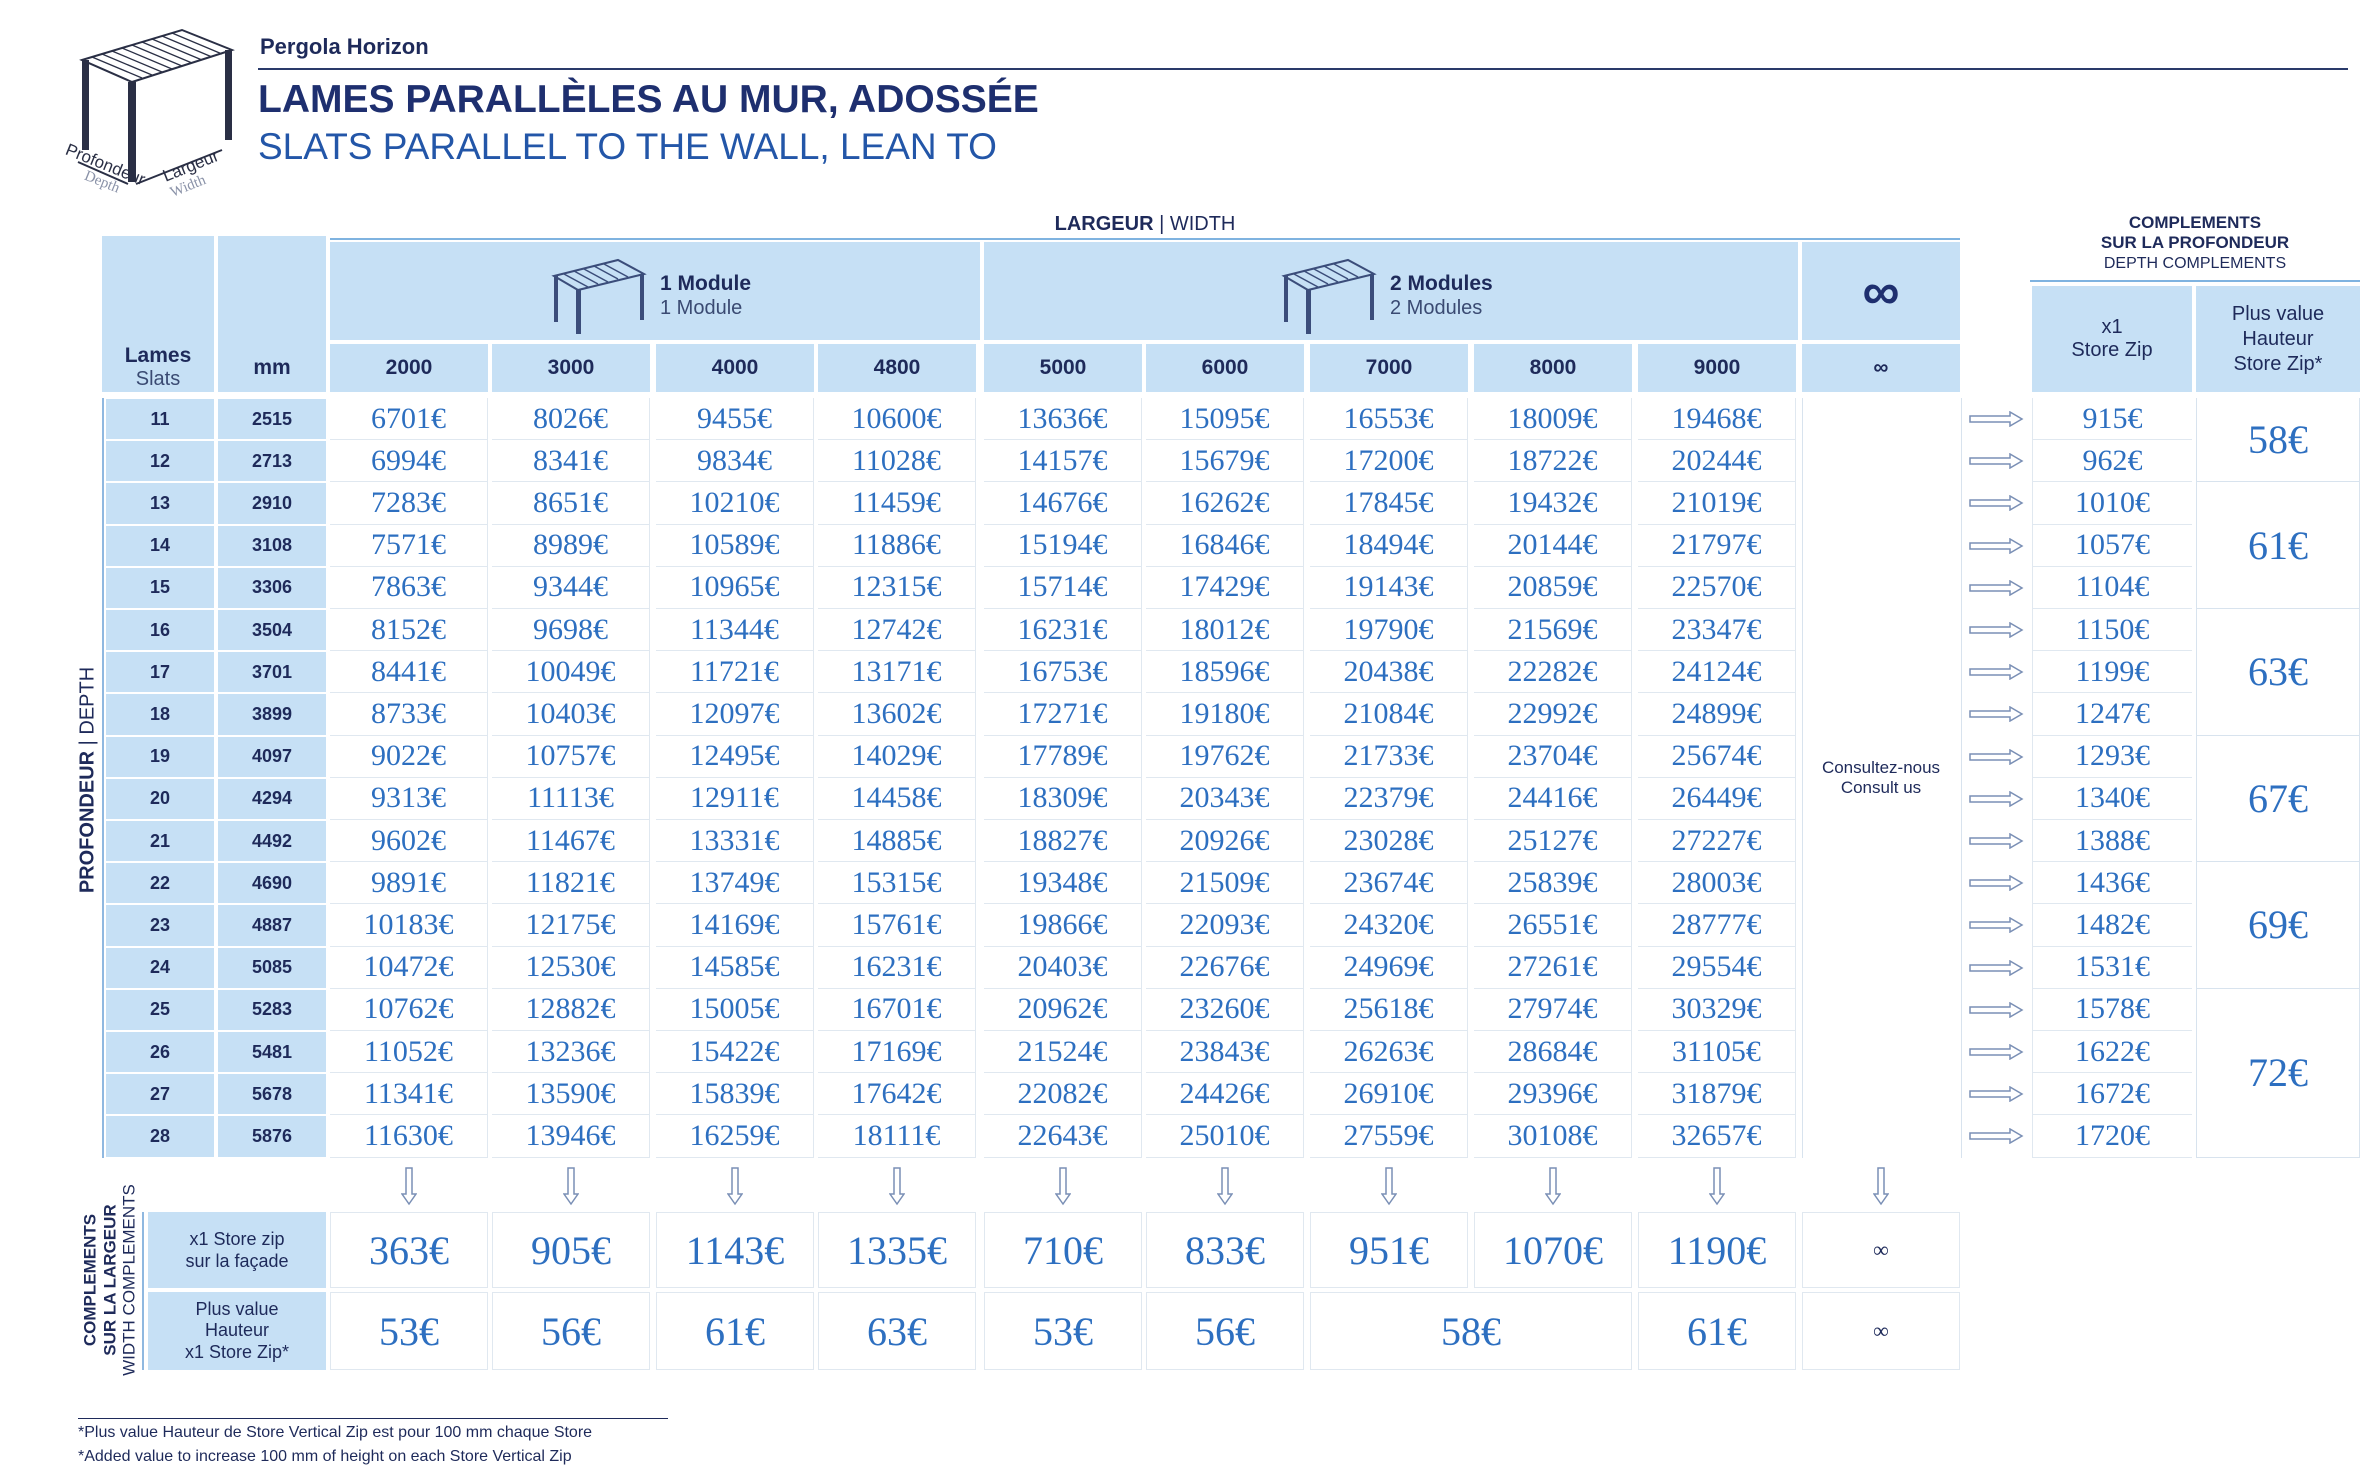  Describe the element at coordinates (409, 630) in the screenshot. I see `price-cell: 8152€` at that location.